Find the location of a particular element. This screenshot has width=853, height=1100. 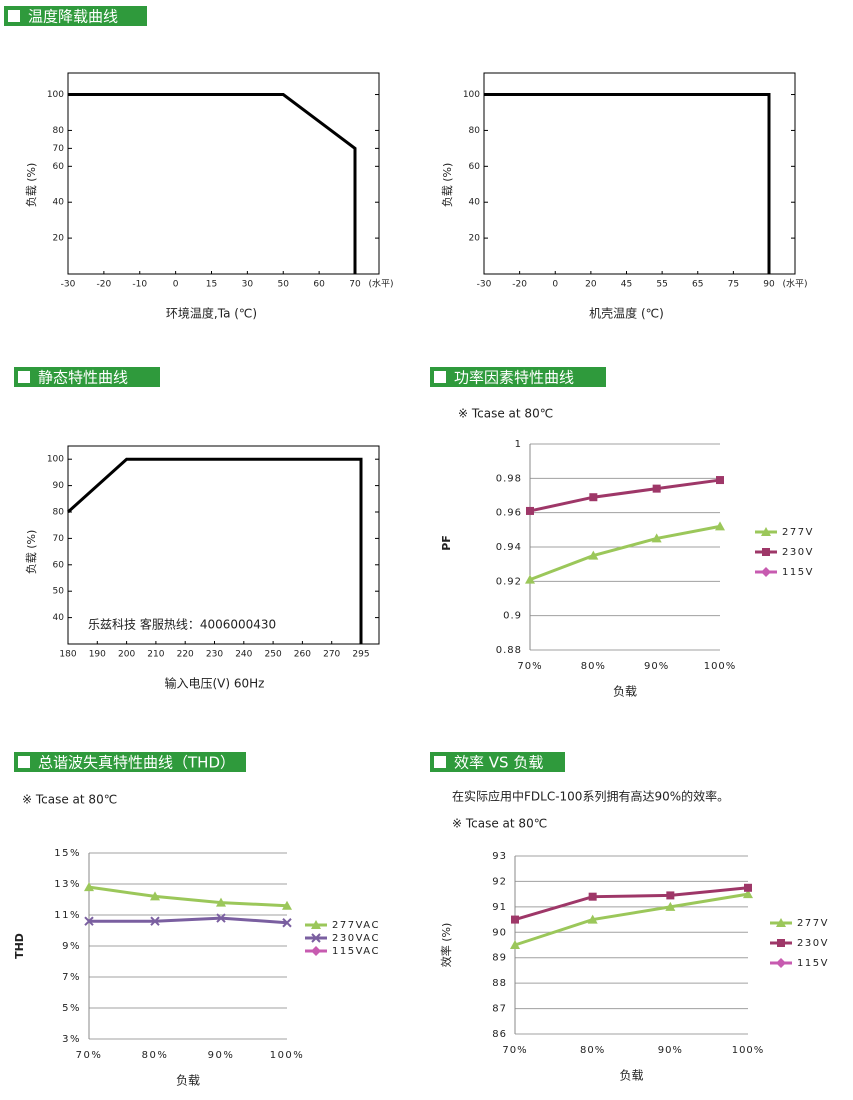

y-tick-label: 0.94 is located at coordinates (509, 547).